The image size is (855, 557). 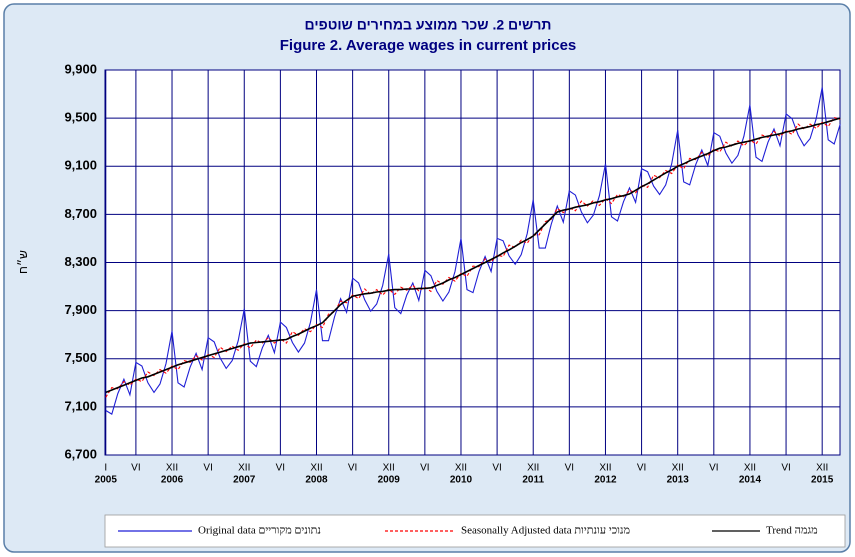 I want to click on x-year-label: 2014, so click(x=750, y=480).